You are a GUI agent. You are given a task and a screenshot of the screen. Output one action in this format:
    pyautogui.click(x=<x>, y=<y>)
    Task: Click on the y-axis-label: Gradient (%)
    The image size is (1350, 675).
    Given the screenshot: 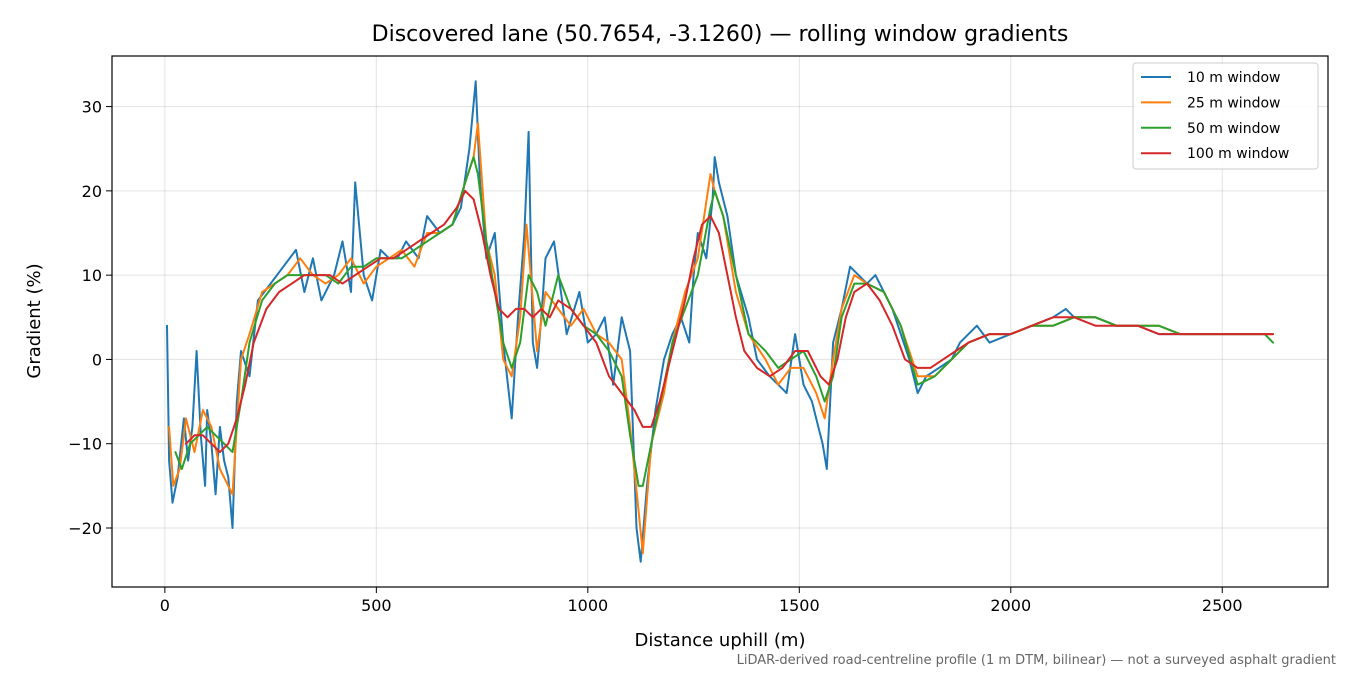 What is the action you would take?
    pyautogui.click(x=34, y=320)
    